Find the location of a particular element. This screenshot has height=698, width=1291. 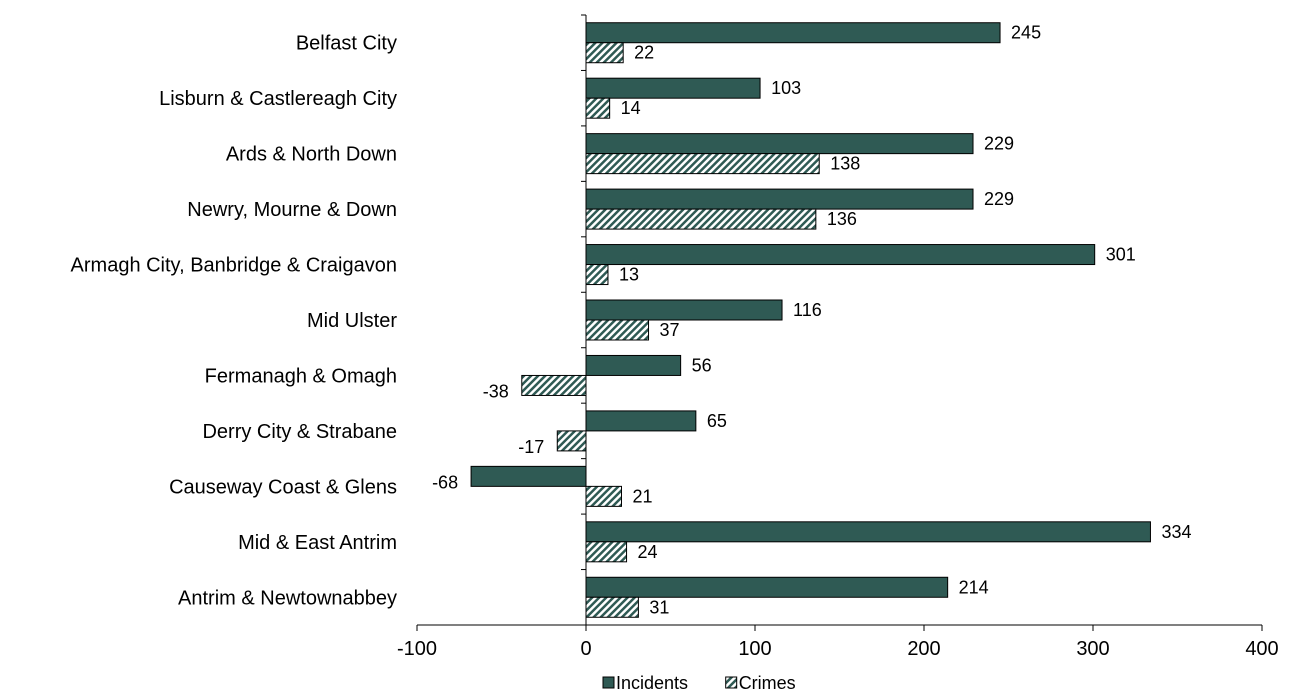

value-tick-label: 400 is located at coordinates (1261, 649).